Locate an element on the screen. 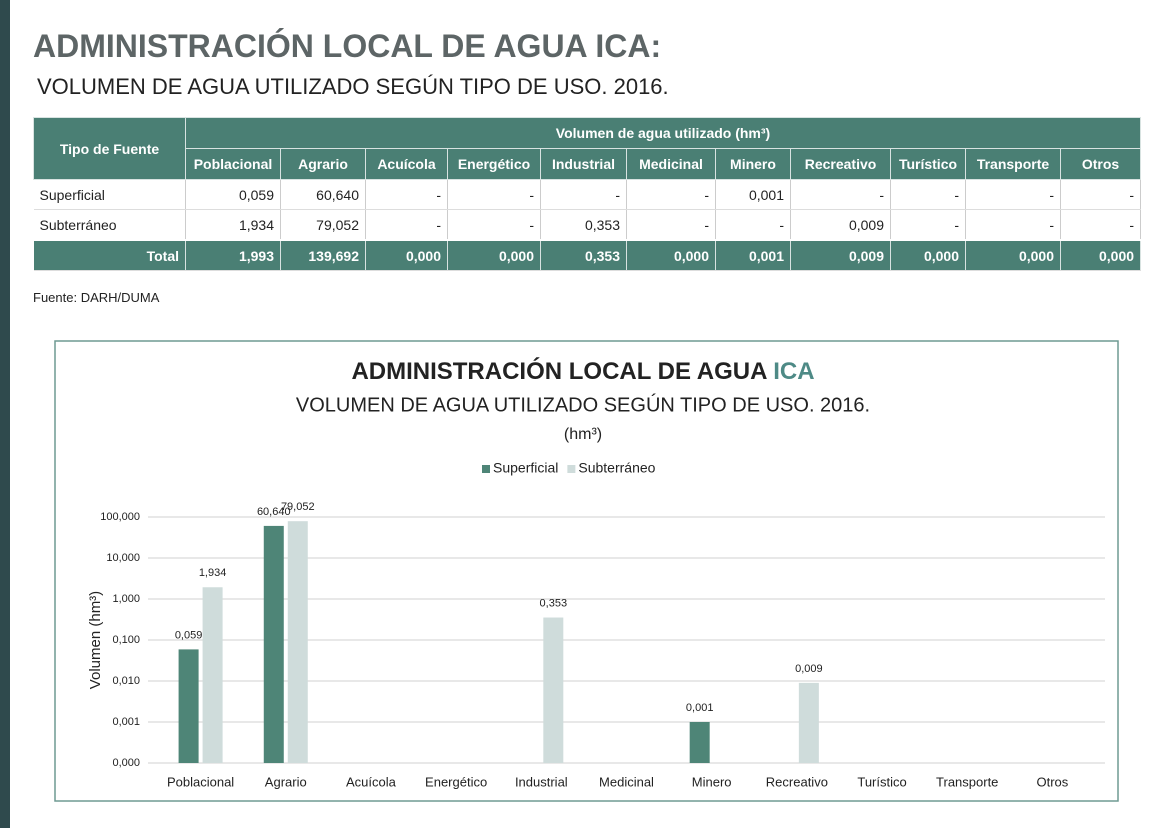 Image resolution: width=1167 pixels, height=828 pixels. y-tick-label: 1,000 is located at coordinates (126, 599).